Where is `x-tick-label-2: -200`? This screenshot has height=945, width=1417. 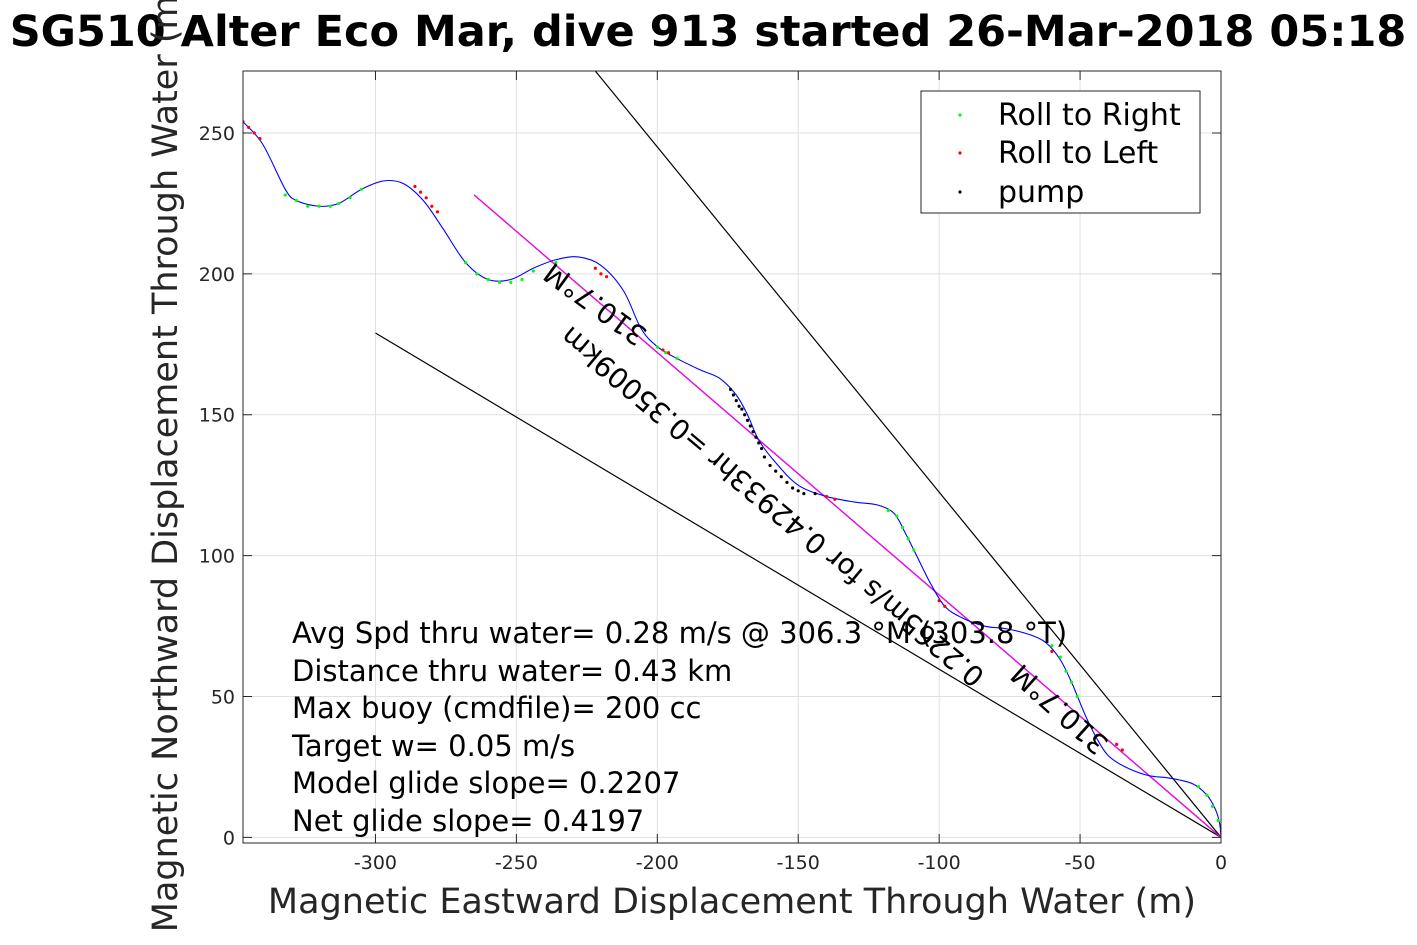 x-tick-label-2: -200 is located at coordinates (657, 863).